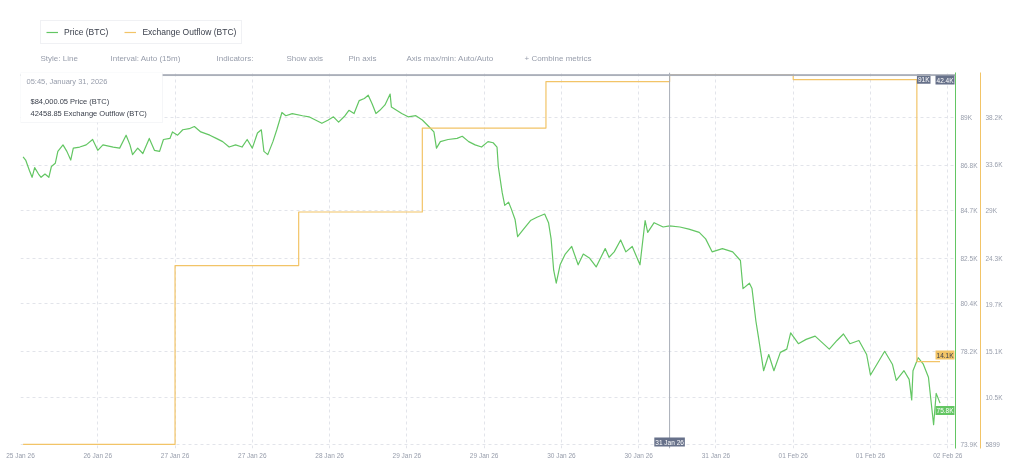  I want to click on text: + Combine metrics, so click(558, 58).